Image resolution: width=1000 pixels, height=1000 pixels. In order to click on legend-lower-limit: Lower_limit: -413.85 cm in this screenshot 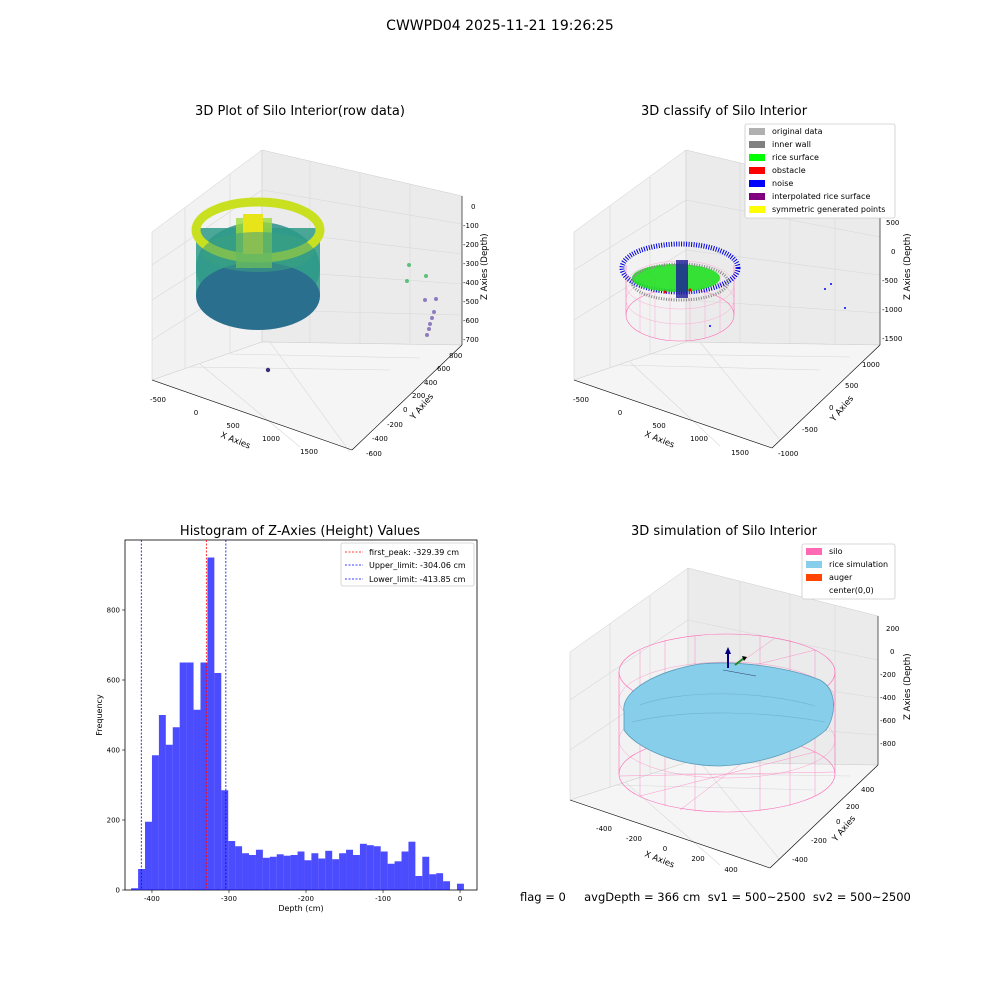, I will do `click(417, 579)`.